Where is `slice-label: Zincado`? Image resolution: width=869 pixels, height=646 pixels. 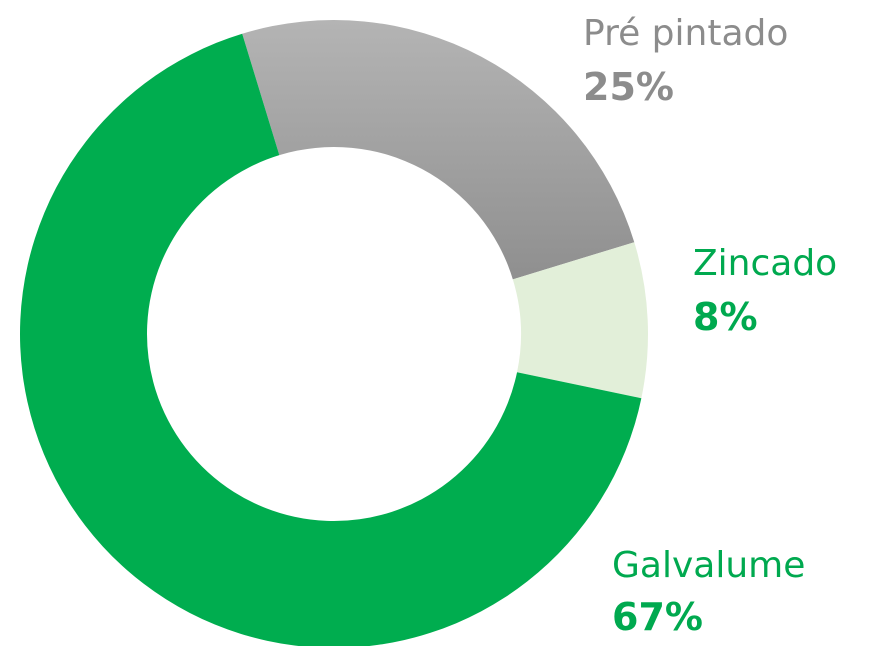 slice-label: Zincado is located at coordinates (765, 263).